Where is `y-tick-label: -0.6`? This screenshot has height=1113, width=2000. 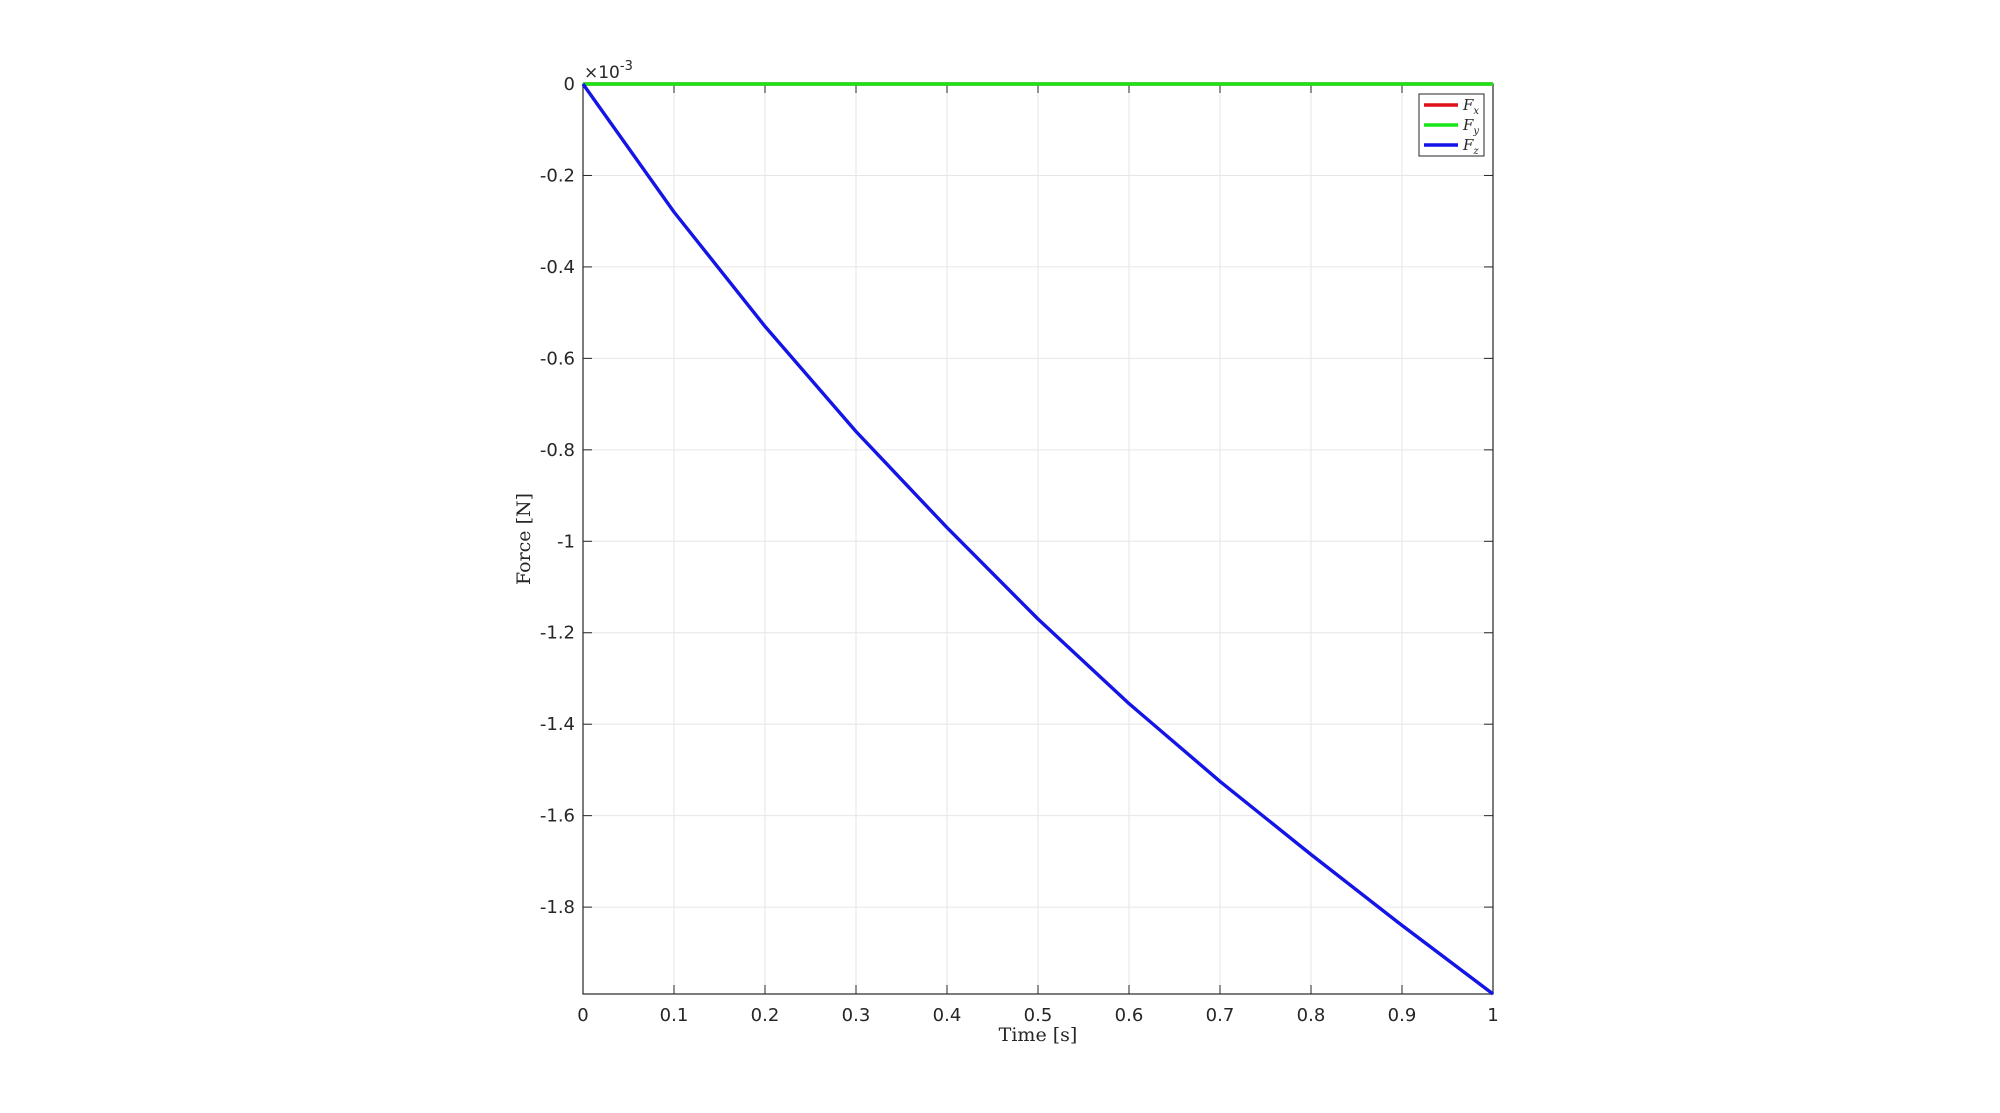
y-tick-label: -0.6 is located at coordinates (557, 358).